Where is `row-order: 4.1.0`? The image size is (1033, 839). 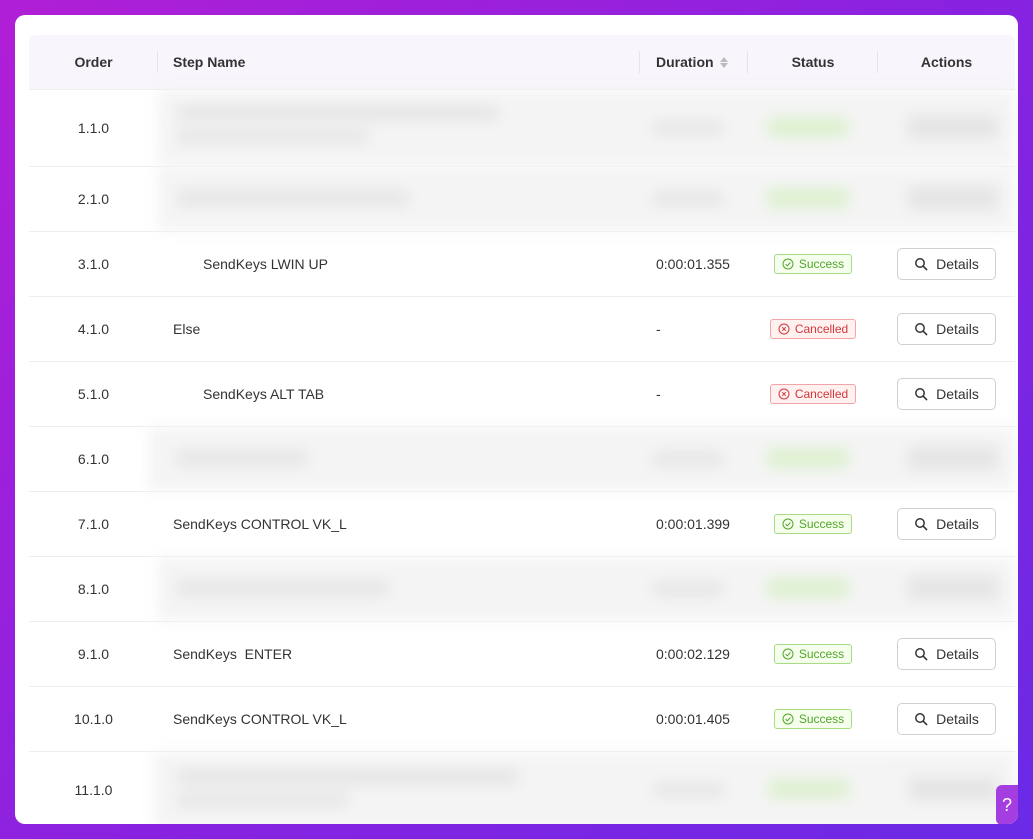 row-order: 4.1.0 is located at coordinates (93, 329).